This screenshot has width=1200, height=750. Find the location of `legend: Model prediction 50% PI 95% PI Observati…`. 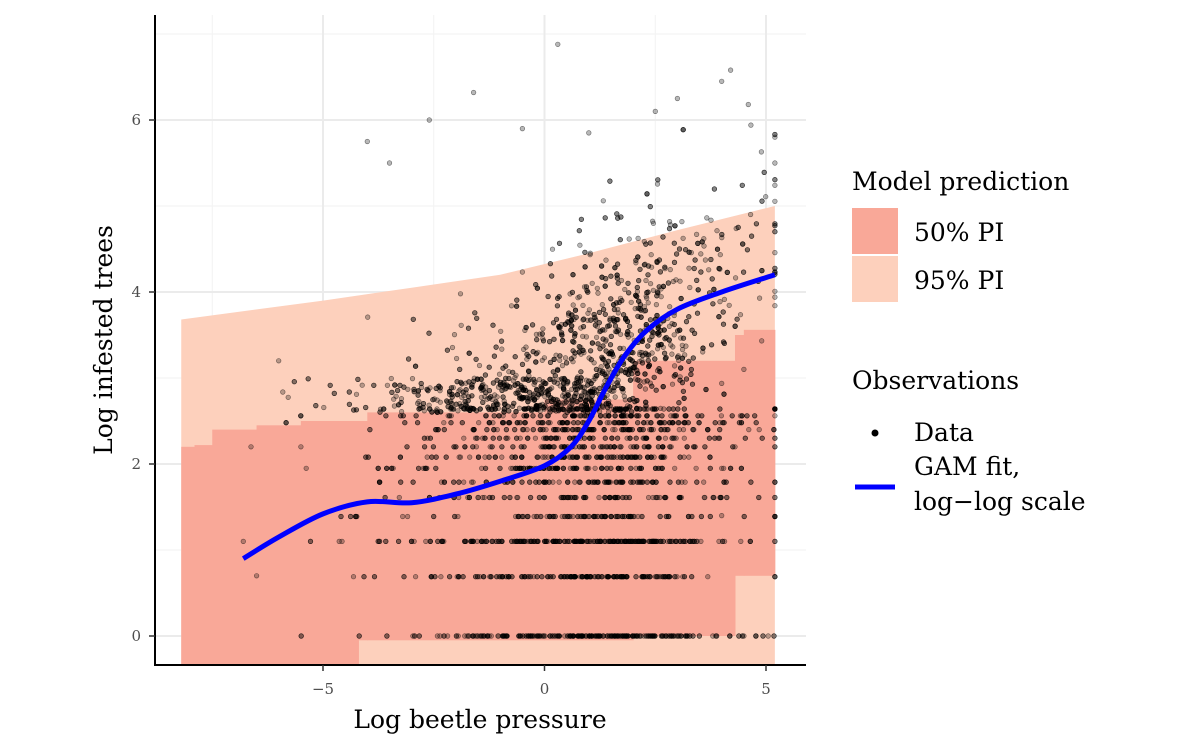

legend: Model prediction 50% PI 95% PI Observati… is located at coordinates (969, 341).